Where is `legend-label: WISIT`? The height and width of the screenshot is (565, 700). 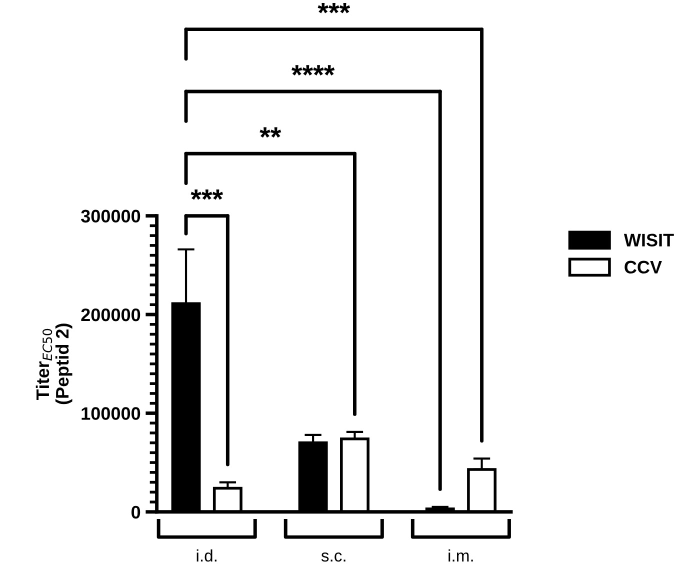 legend-label: WISIT is located at coordinates (649, 240).